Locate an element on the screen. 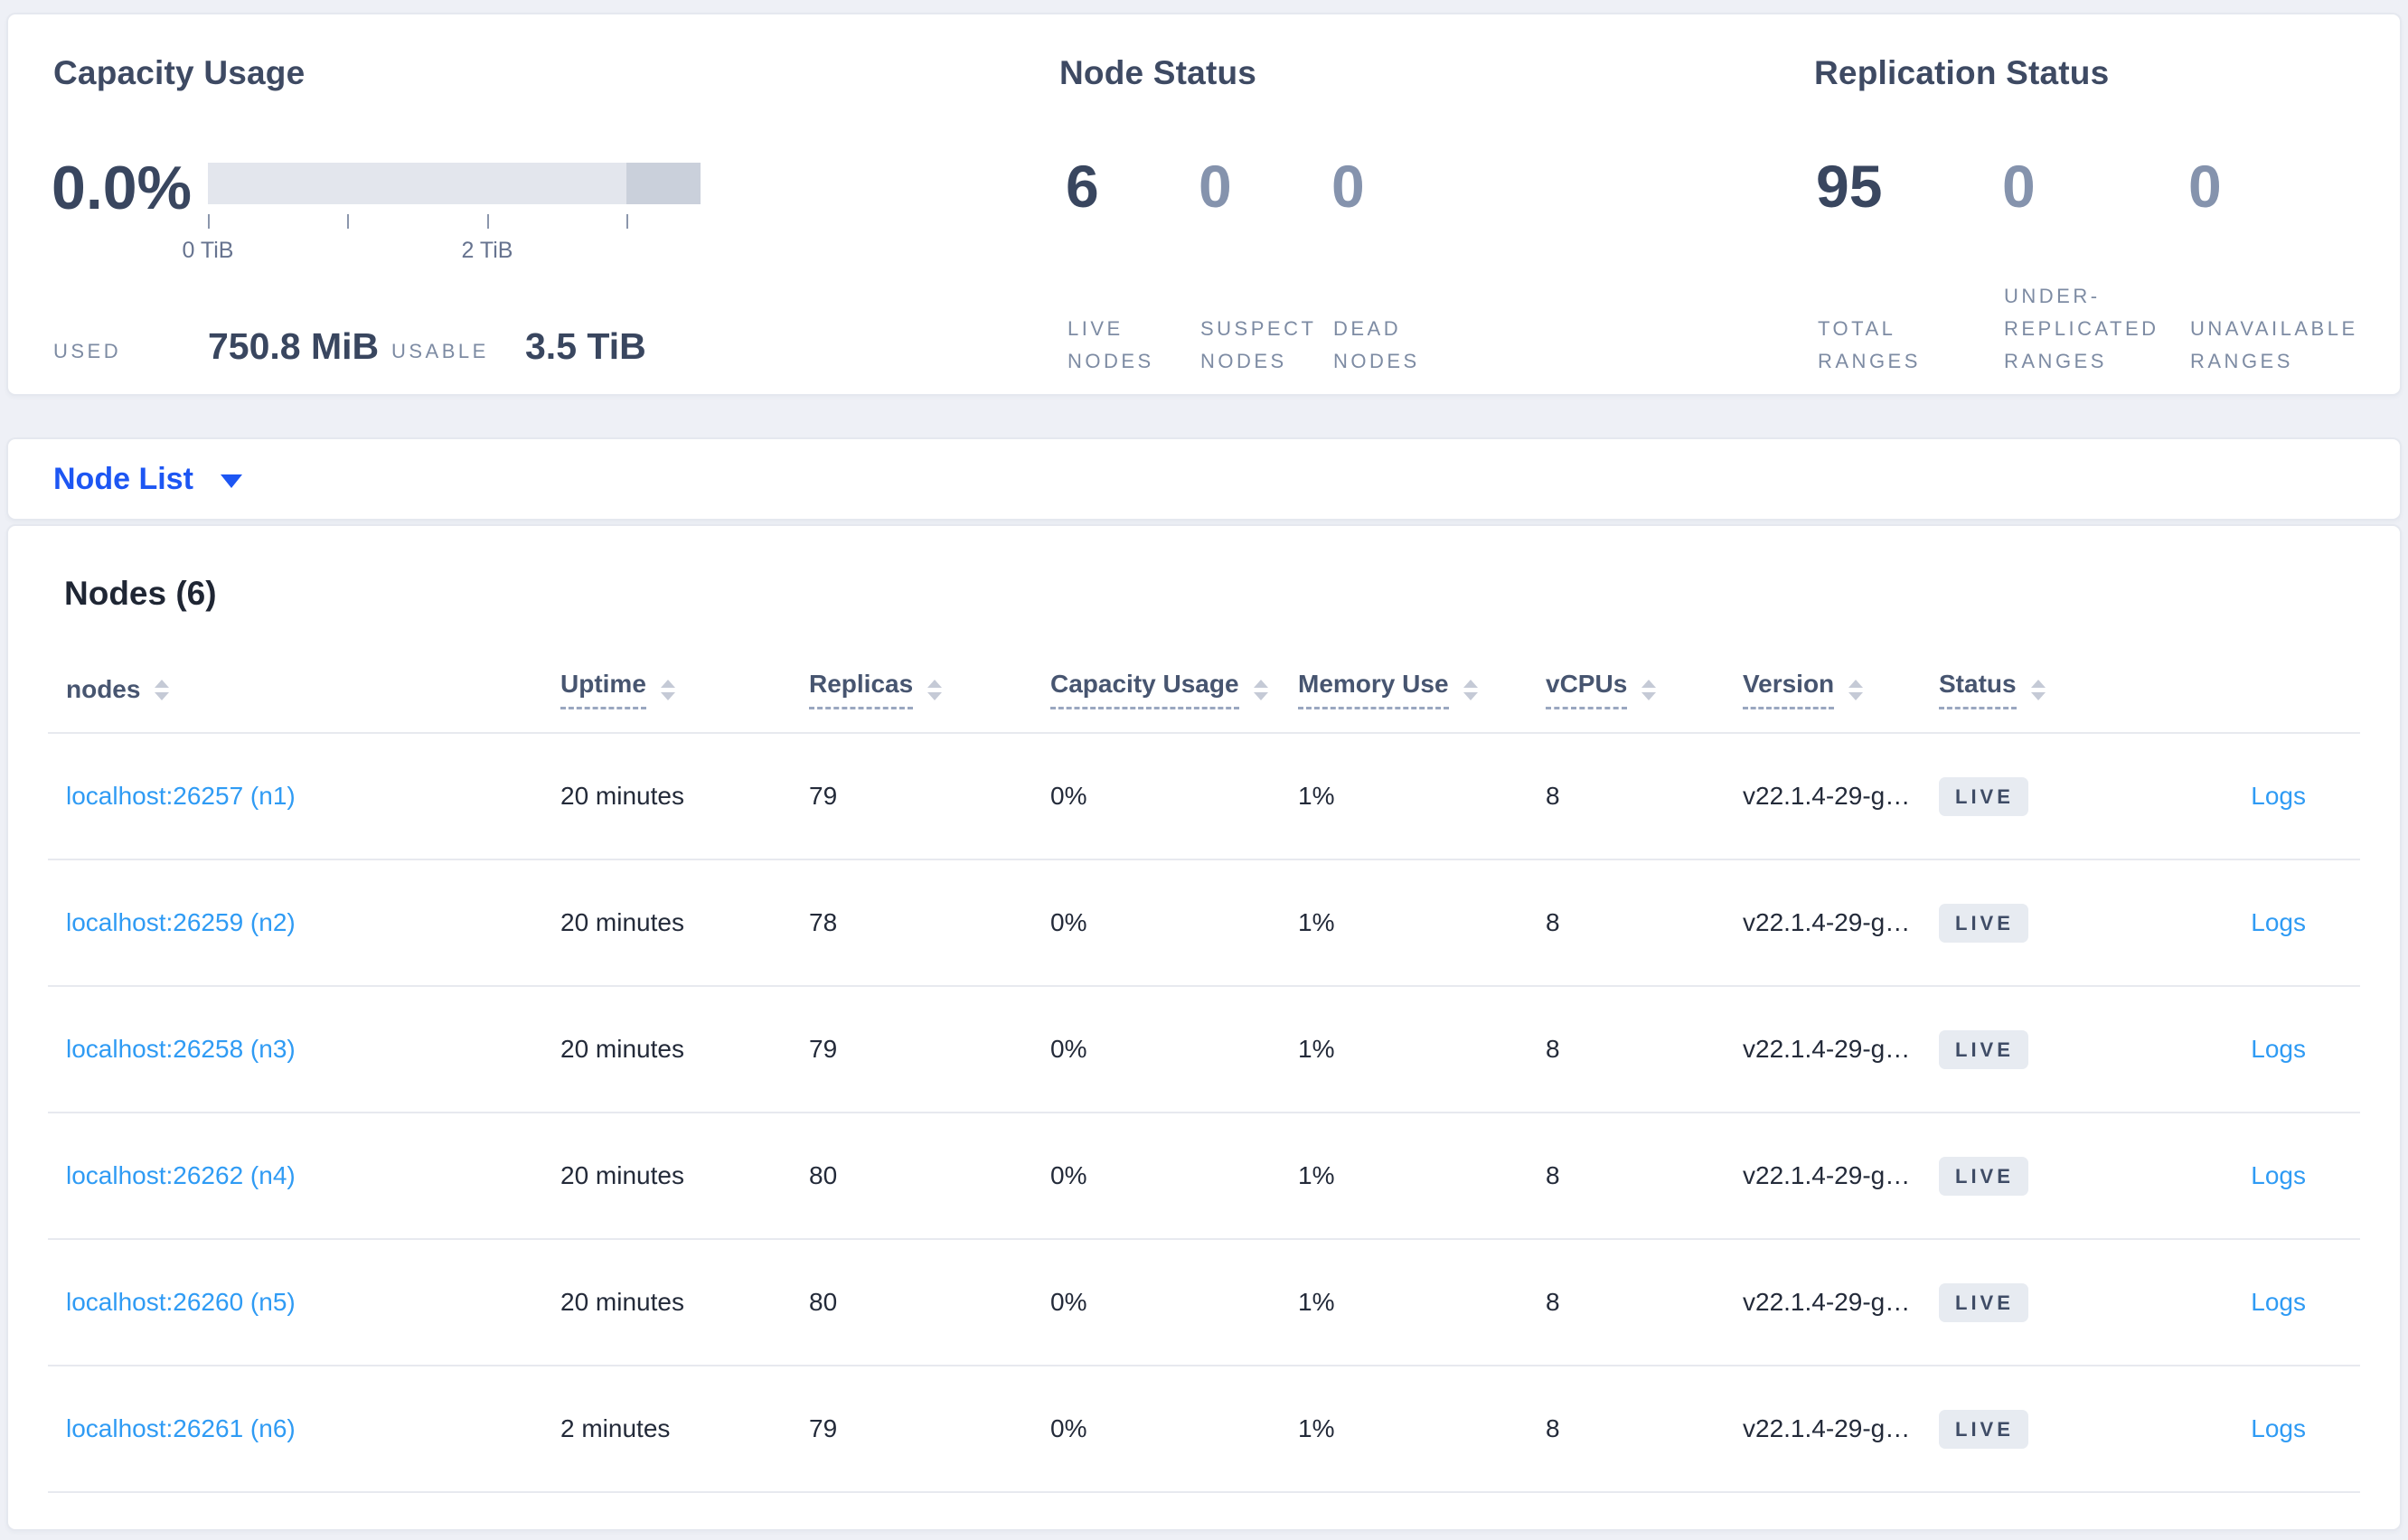 This screenshot has height=1540, width=2408. column-header-label: Uptime is located at coordinates (603, 689).